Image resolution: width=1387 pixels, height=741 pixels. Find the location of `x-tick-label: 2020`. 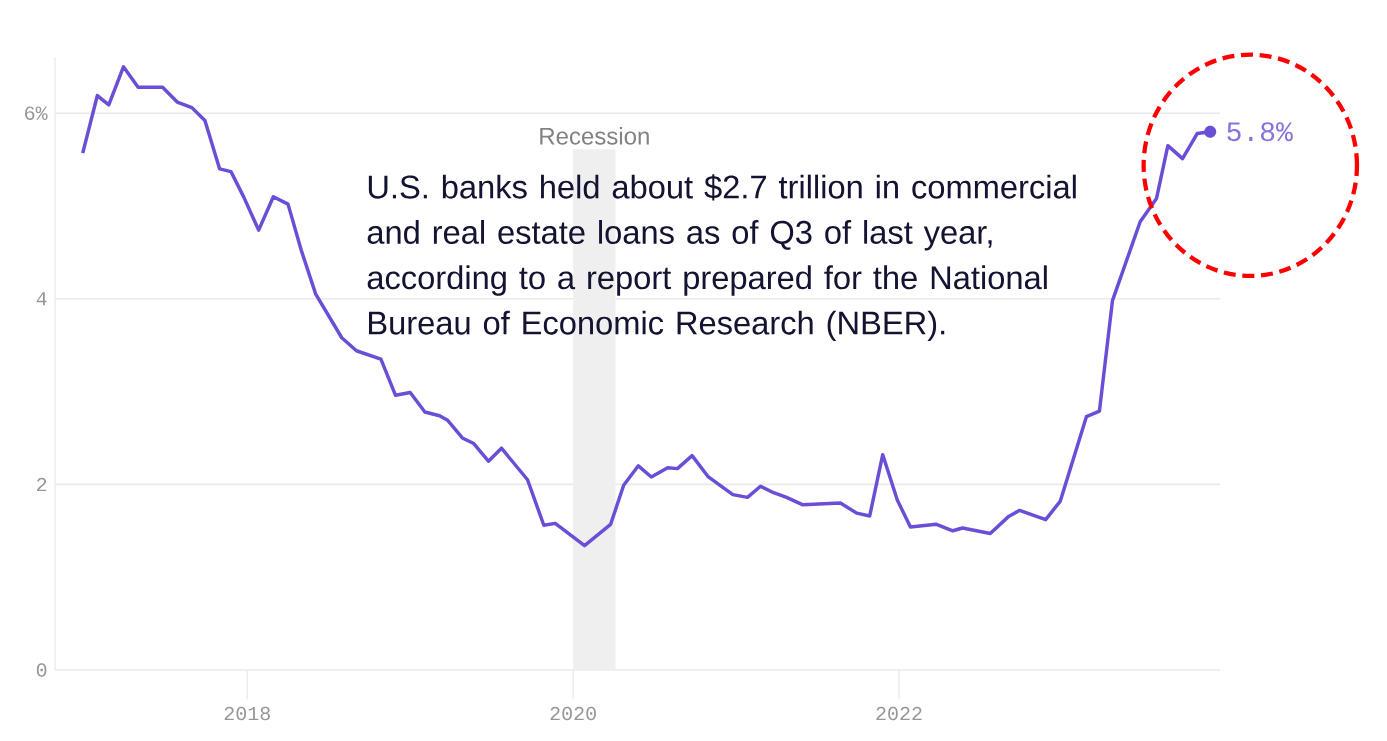

x-tick-label: 2020 is located at coordinates (573, 713).